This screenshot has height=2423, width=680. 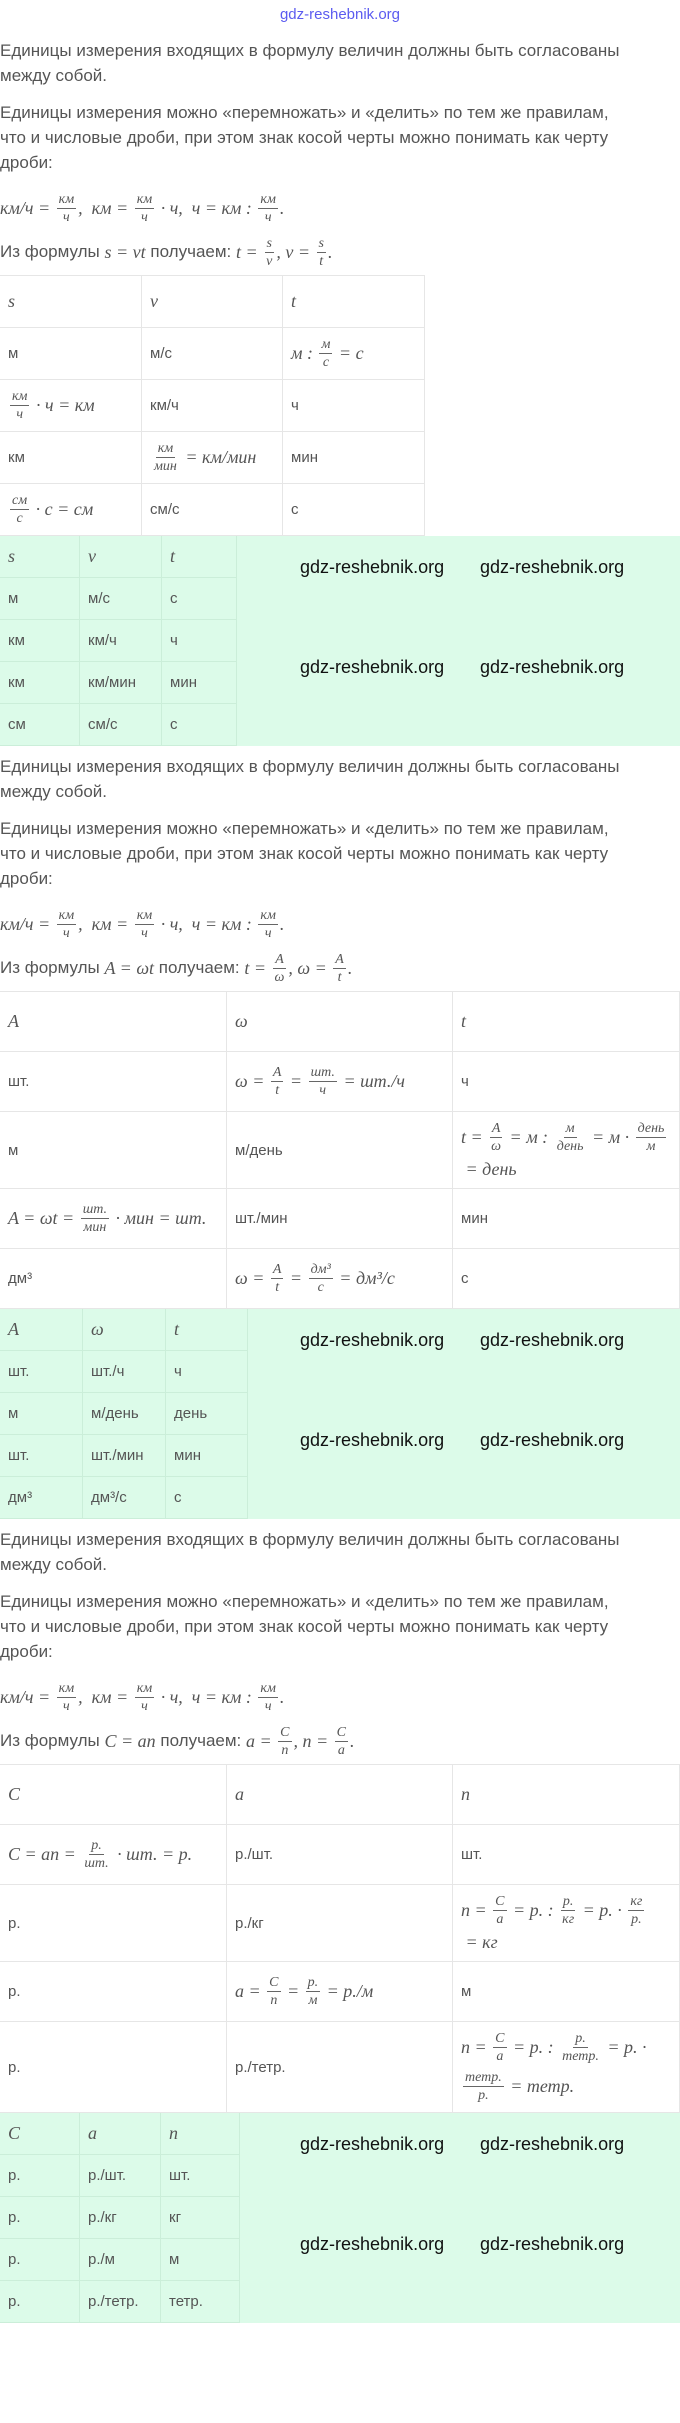 I want to click on fraction-numerator: м, so click(x=326, y=345).